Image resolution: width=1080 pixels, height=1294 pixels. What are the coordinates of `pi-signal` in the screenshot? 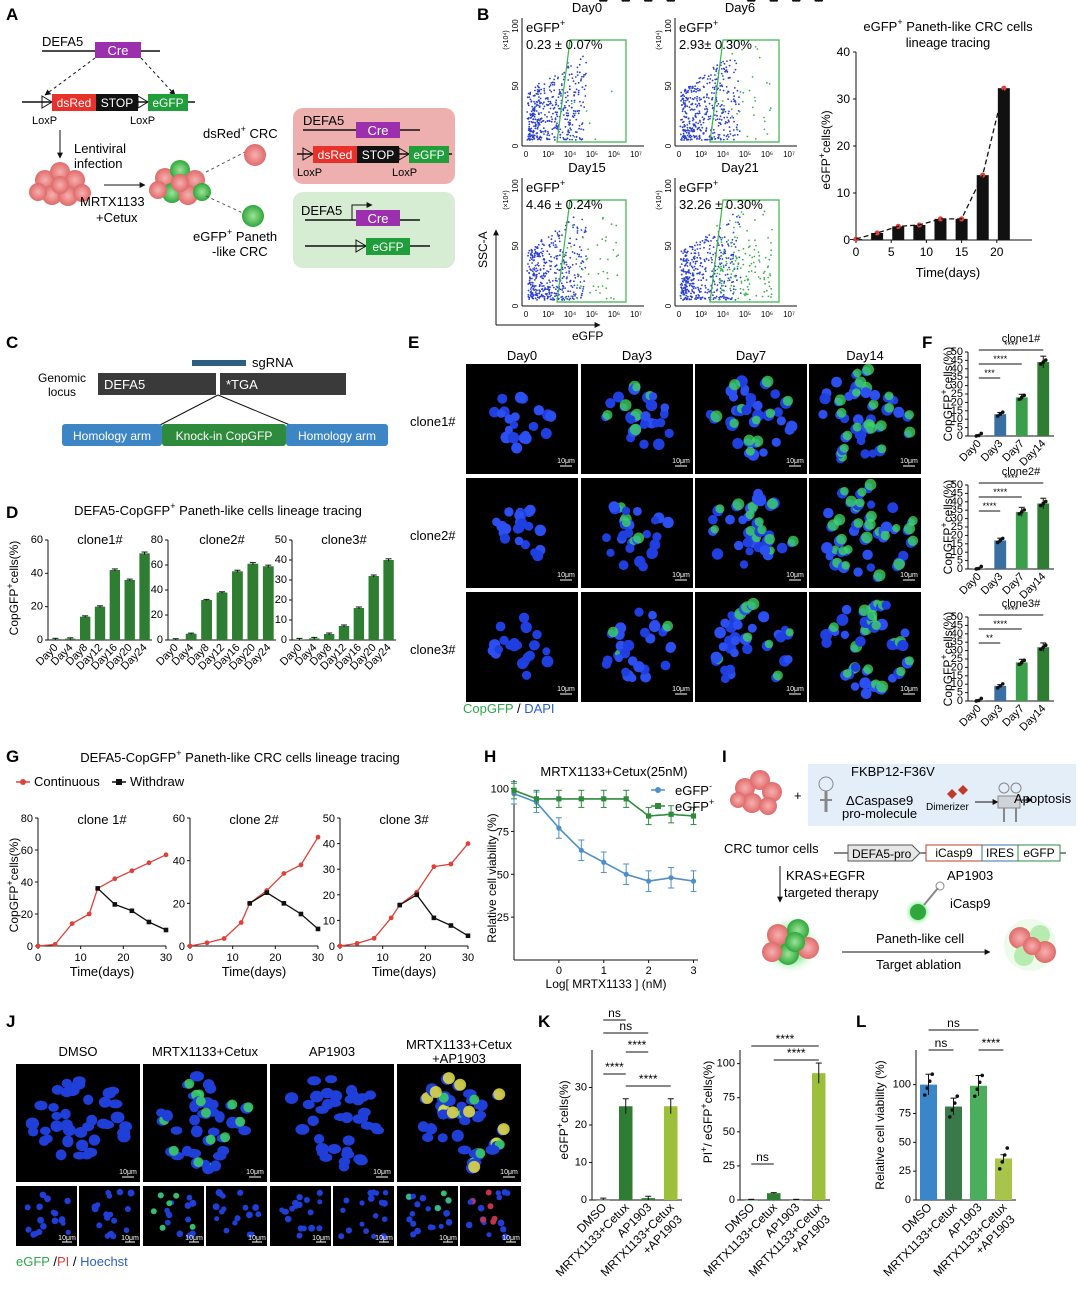 It's located at (488, 1192).